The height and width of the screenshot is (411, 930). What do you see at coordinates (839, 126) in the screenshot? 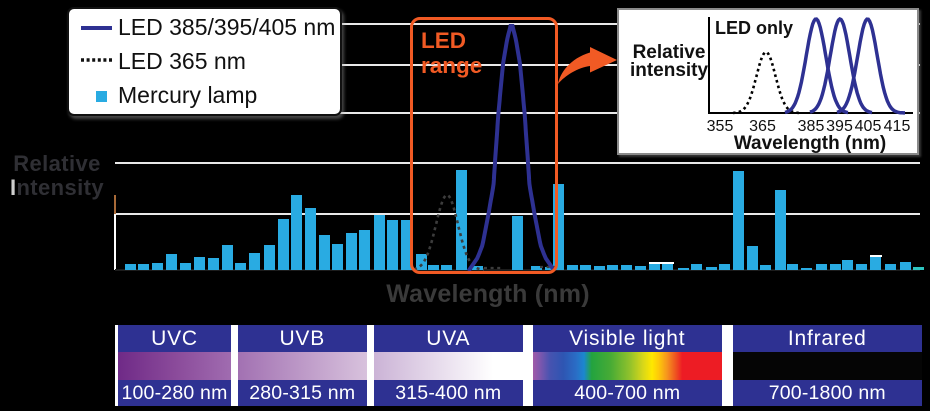
I see `svg-text: 395` at bounding box center [839, 126].